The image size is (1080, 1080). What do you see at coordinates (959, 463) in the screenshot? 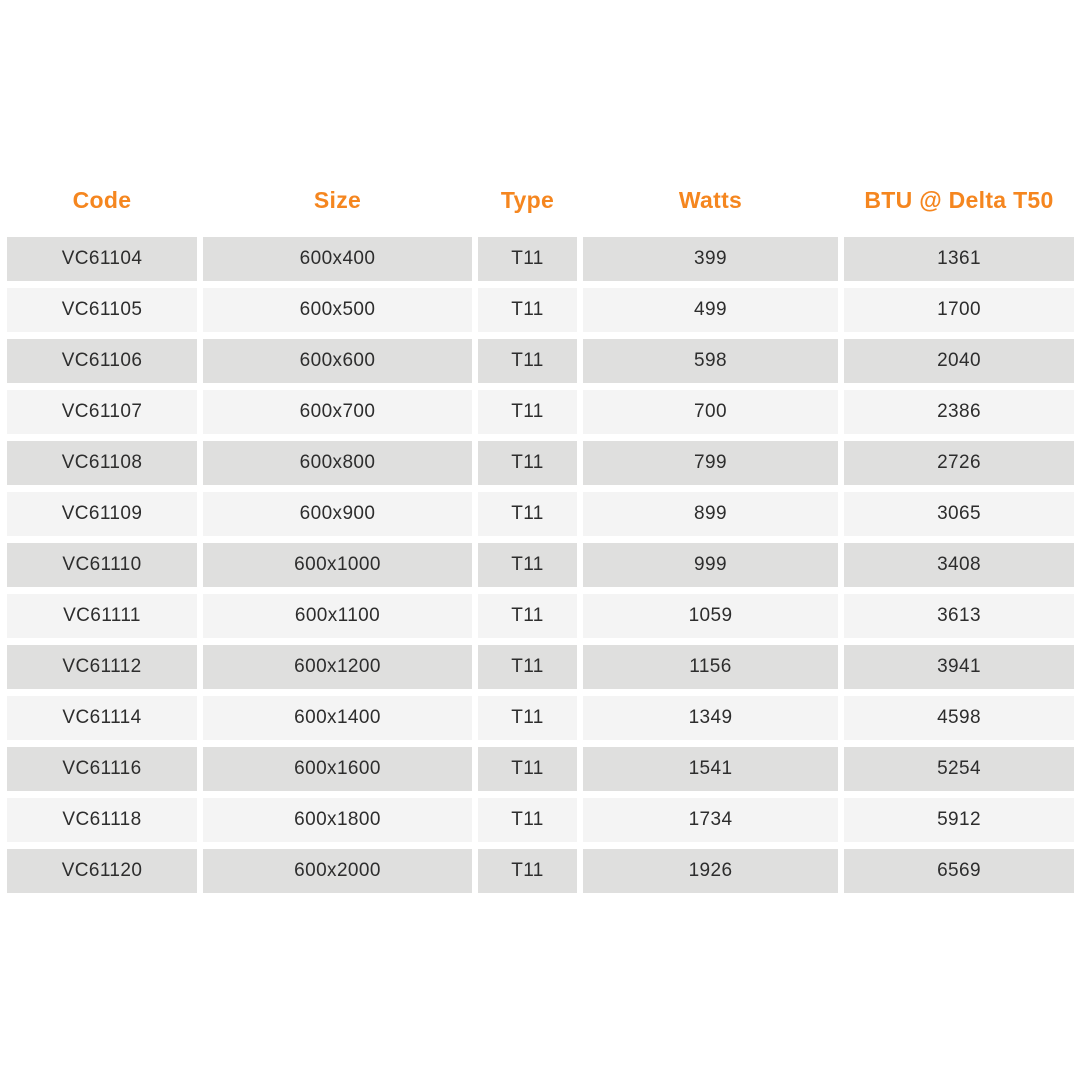
I see `table-cell-btu: 2726` at bounding box center [959, 463].